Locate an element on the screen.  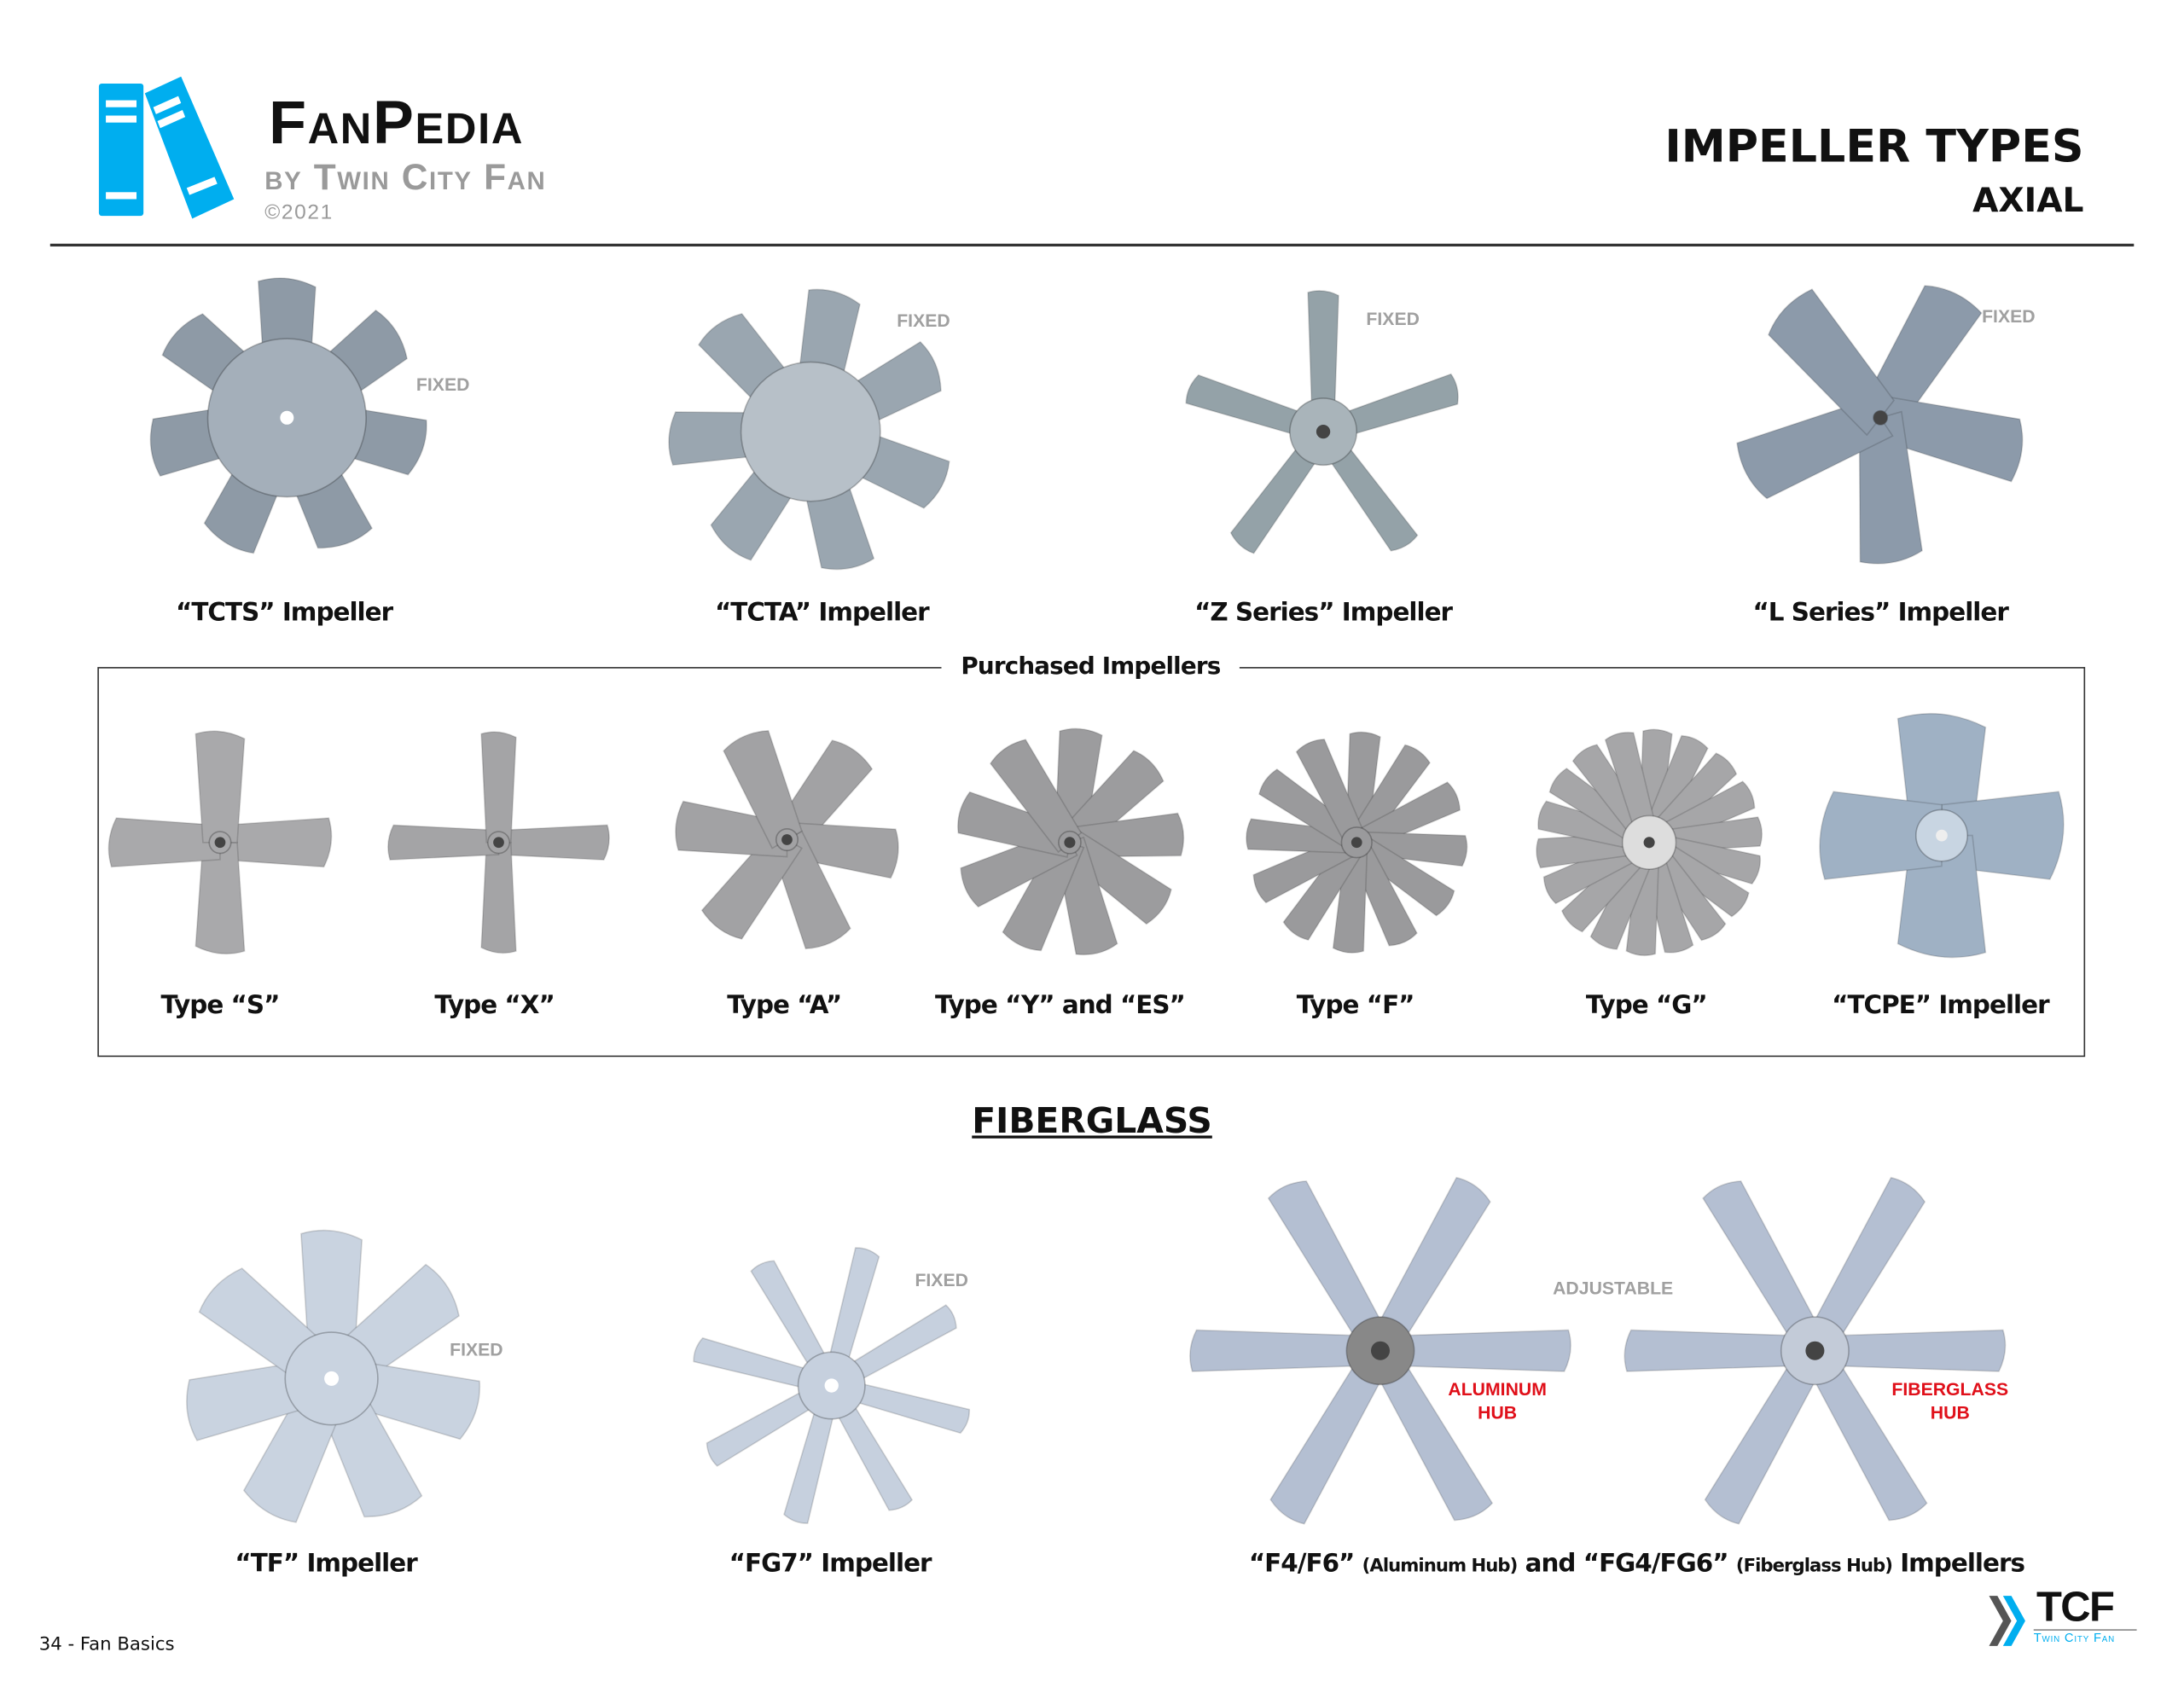
tcta-label: “TCTA” Impeller is located at coordinates (822, 613).